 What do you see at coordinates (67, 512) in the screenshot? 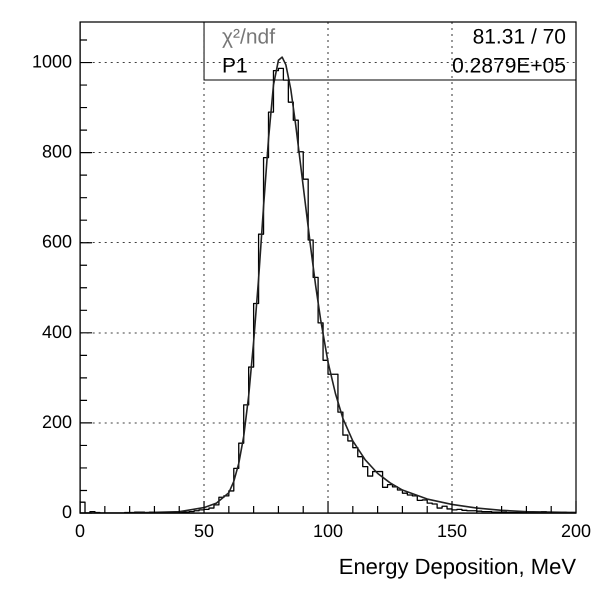
I see `y-tick-label: 0` at bounding box center [67, 512].